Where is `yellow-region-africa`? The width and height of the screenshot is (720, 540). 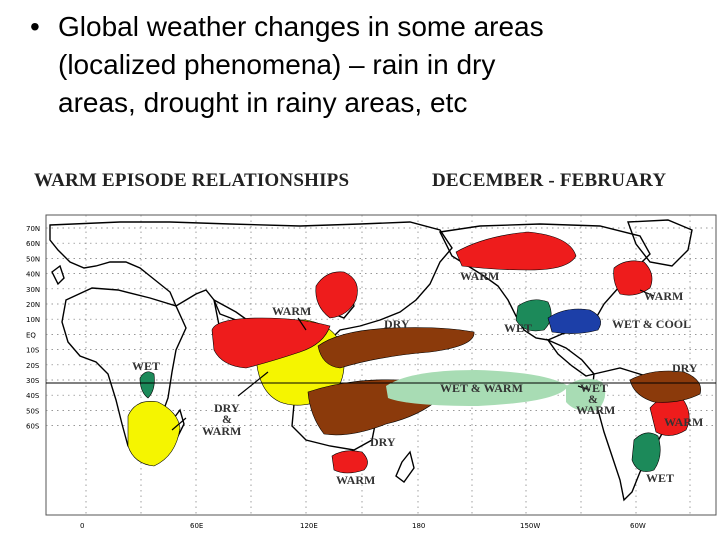 yellow-region-africa is located at coordinates (154, 434).